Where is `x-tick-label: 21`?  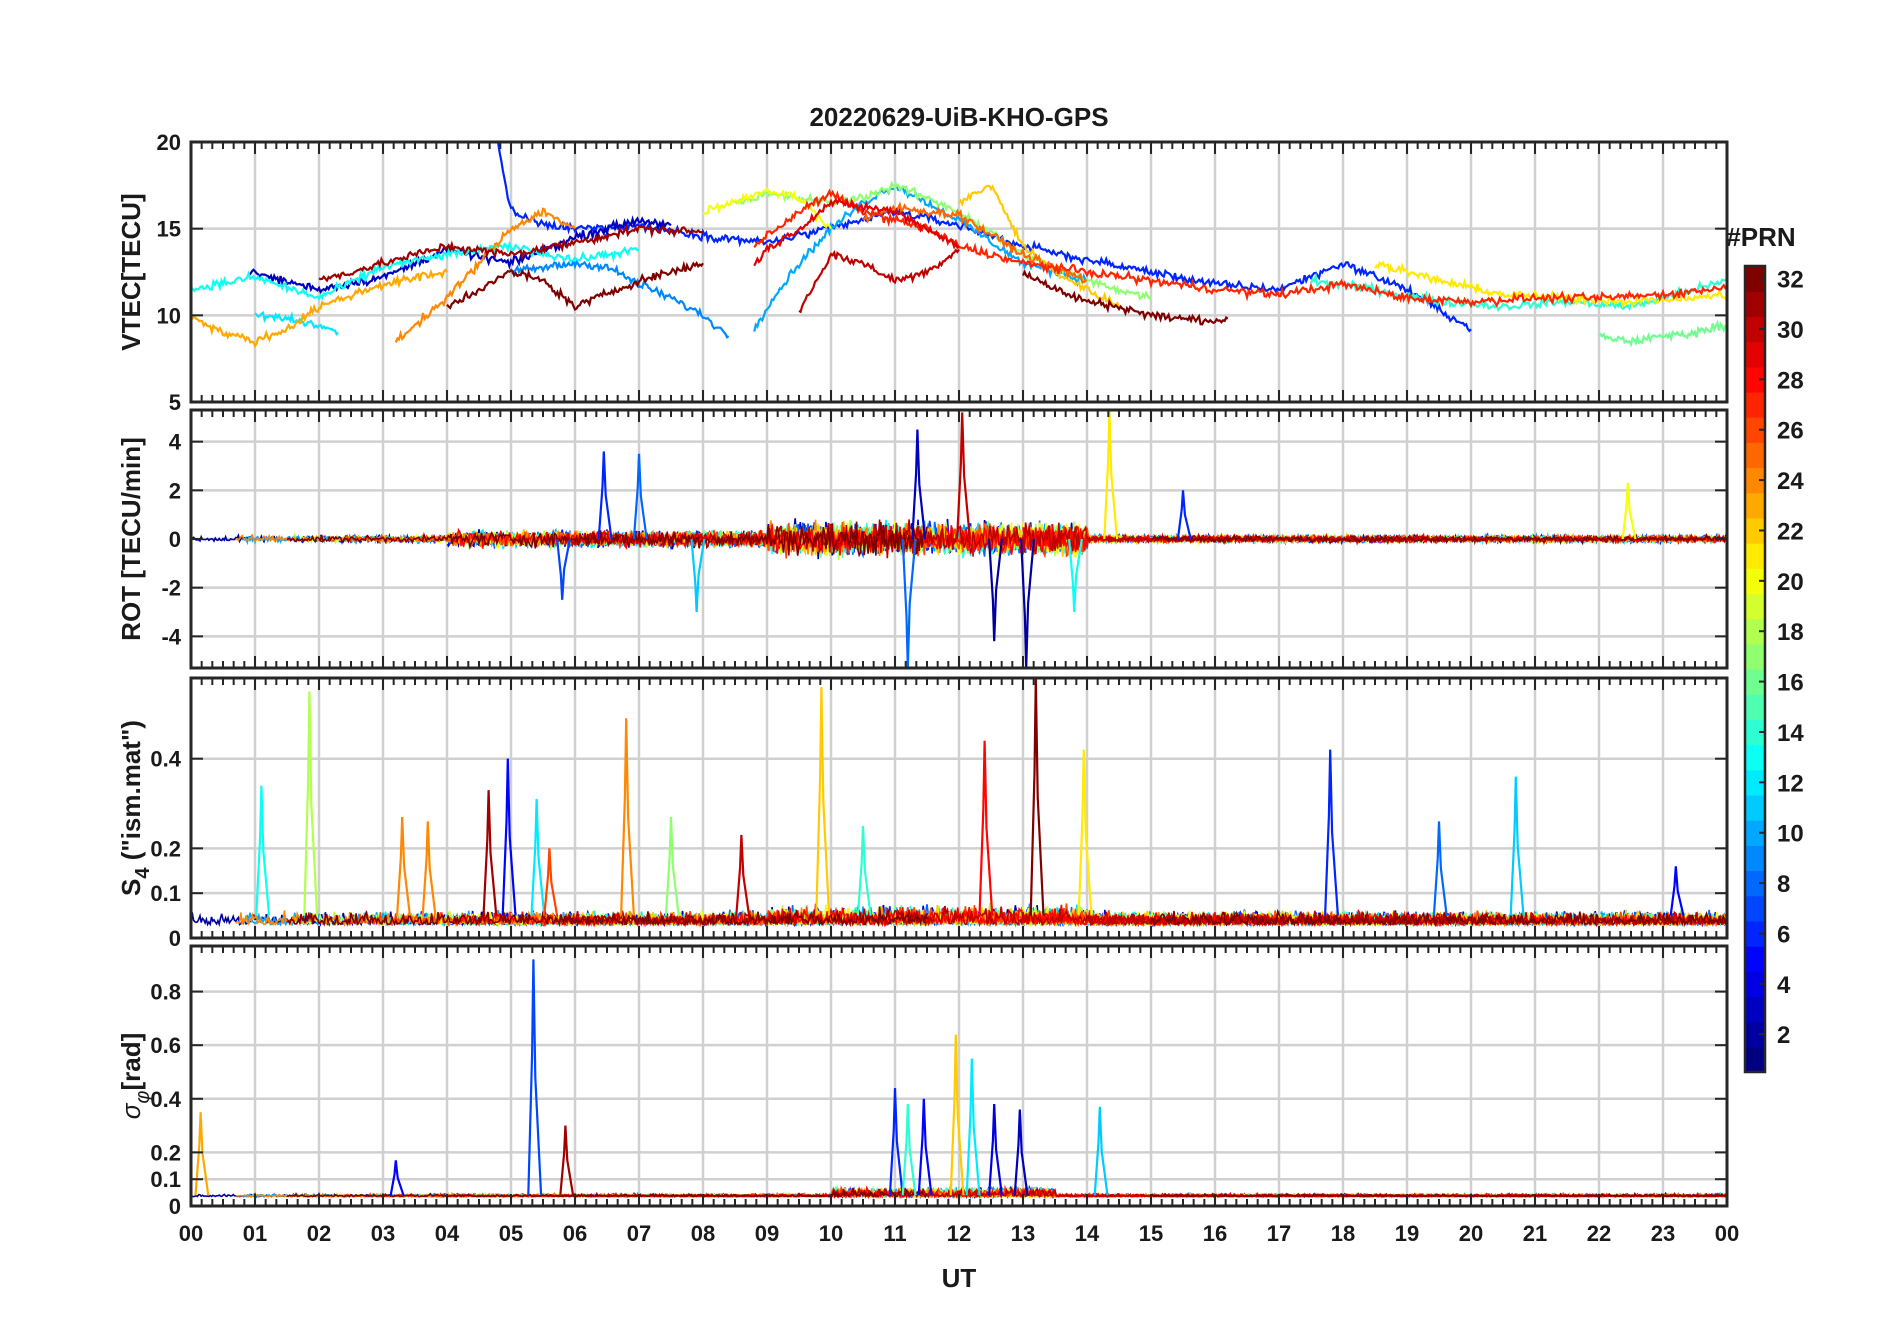 x-tick-label: 21 is located at coordinates (1535, 1233).